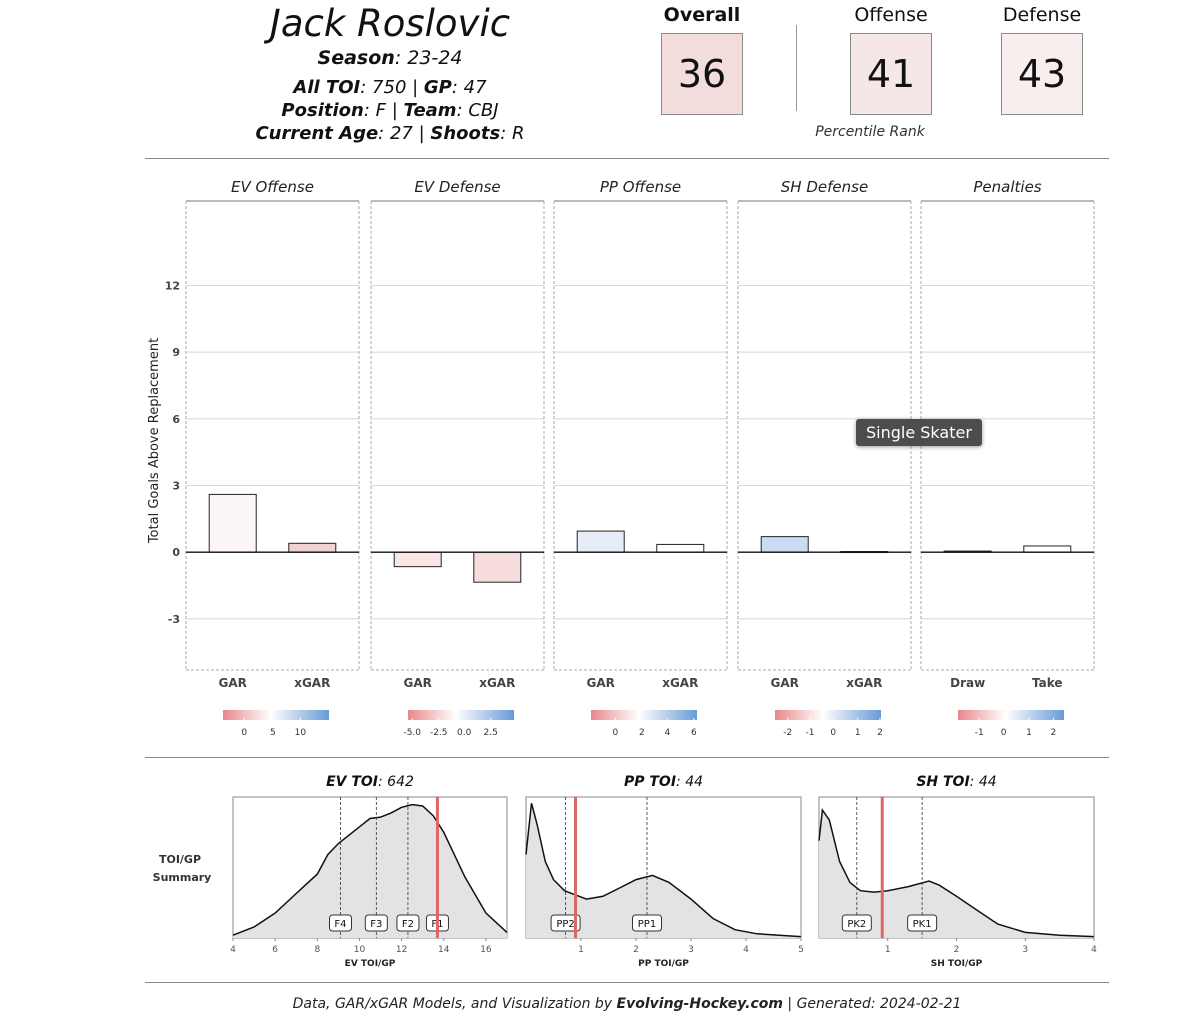 The width and height of the screenshot is (1200, 1028). I want to click on tooltip: Single Skater, so click(919, 432).